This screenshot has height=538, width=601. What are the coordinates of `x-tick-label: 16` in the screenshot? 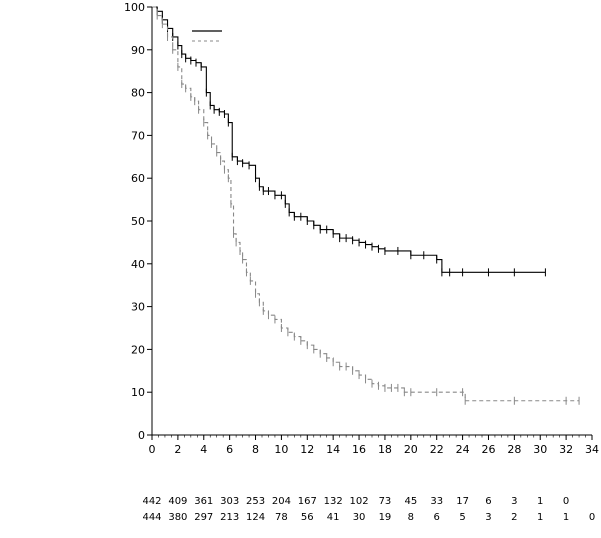 It's located at (359, 449).